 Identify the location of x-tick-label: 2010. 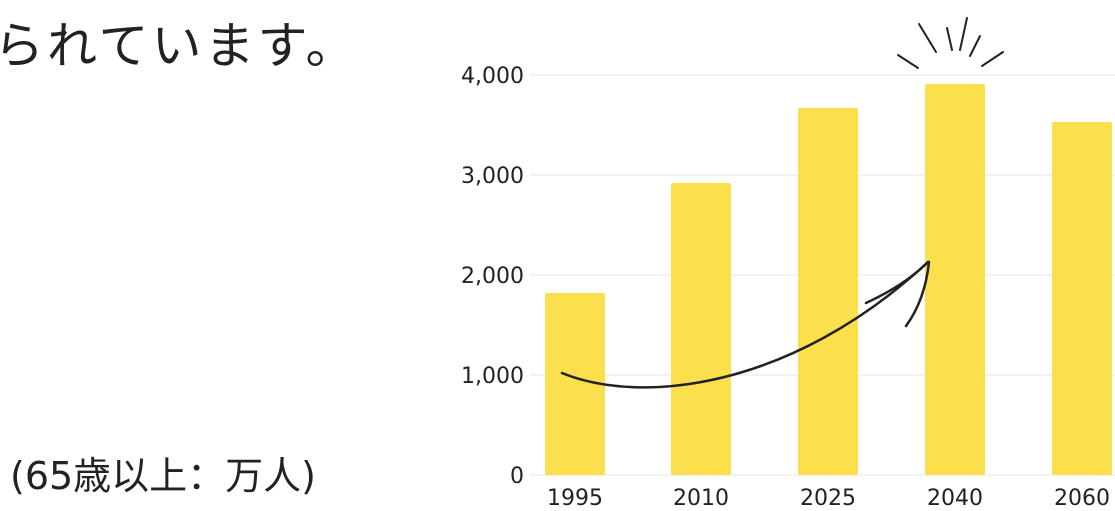
(701, 498).